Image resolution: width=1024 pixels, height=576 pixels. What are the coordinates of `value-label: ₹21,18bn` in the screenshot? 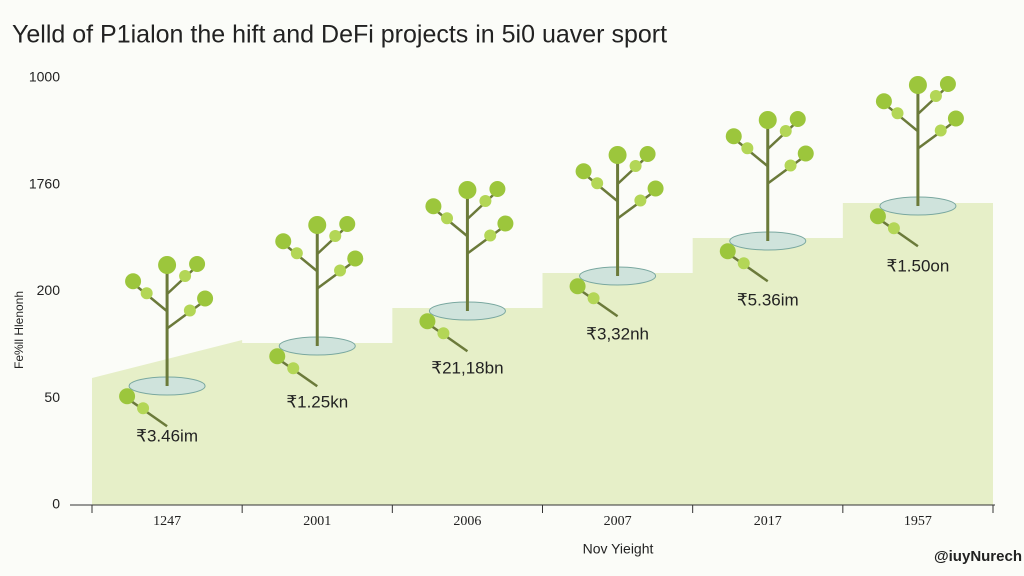 It's located at (467, 367).